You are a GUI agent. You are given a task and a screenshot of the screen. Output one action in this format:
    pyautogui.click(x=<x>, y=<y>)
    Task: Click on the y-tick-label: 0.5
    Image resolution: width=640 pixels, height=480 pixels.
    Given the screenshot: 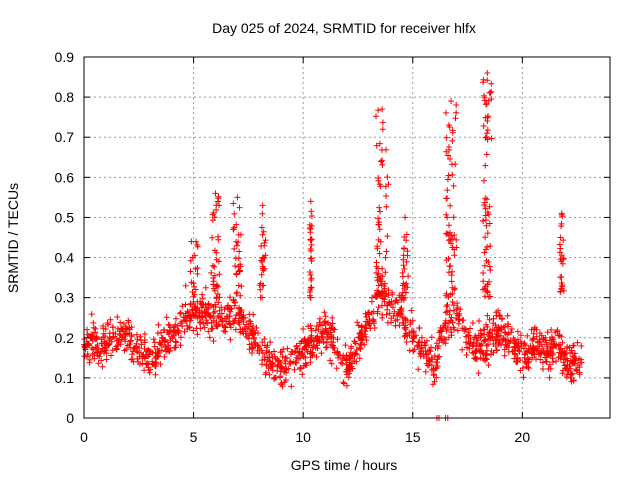 What is the action you would take?
    pyautogui.click(x=65, y=217)
    